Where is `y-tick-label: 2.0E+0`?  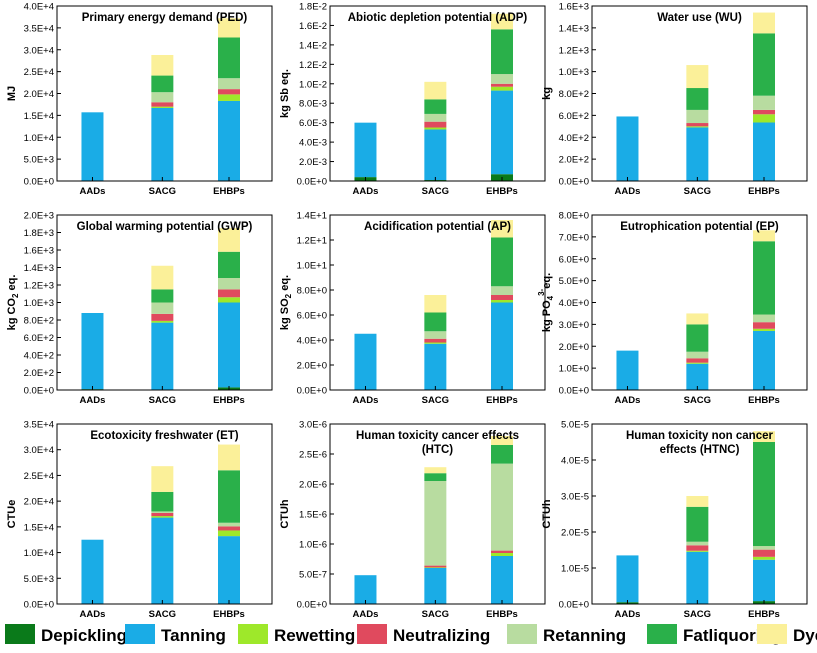
y-tick-label: 2.0E+0 is located at coordinates (574, 347).